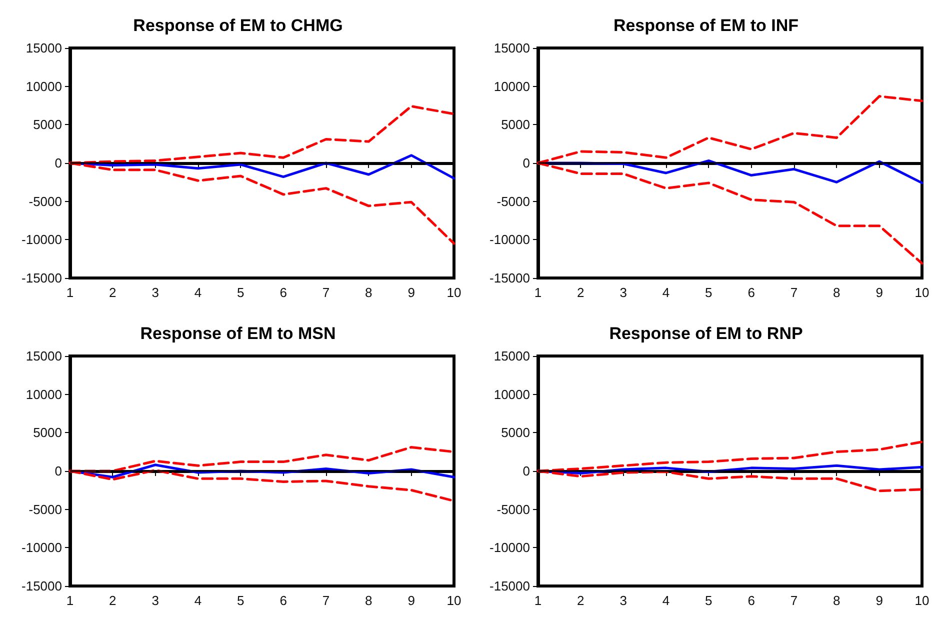  Describe the element at coordinates (238, 333) in the screenshot. I see `chart-title: Response of EM to MSN` at that location.